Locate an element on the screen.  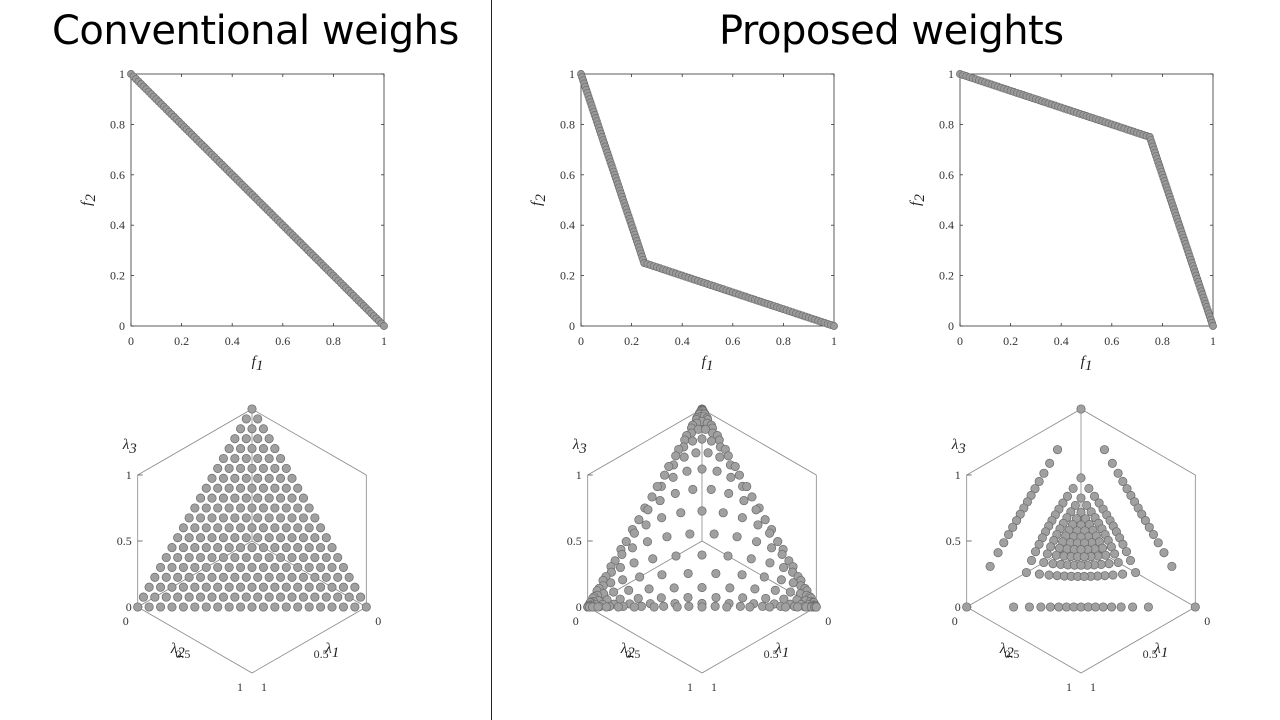
chart-3d-conventional-3d: 0 0.5 1 0 0.5 1 0 0.5 1 λ3 λ2 λ1 is located at coordinates (249, 549).